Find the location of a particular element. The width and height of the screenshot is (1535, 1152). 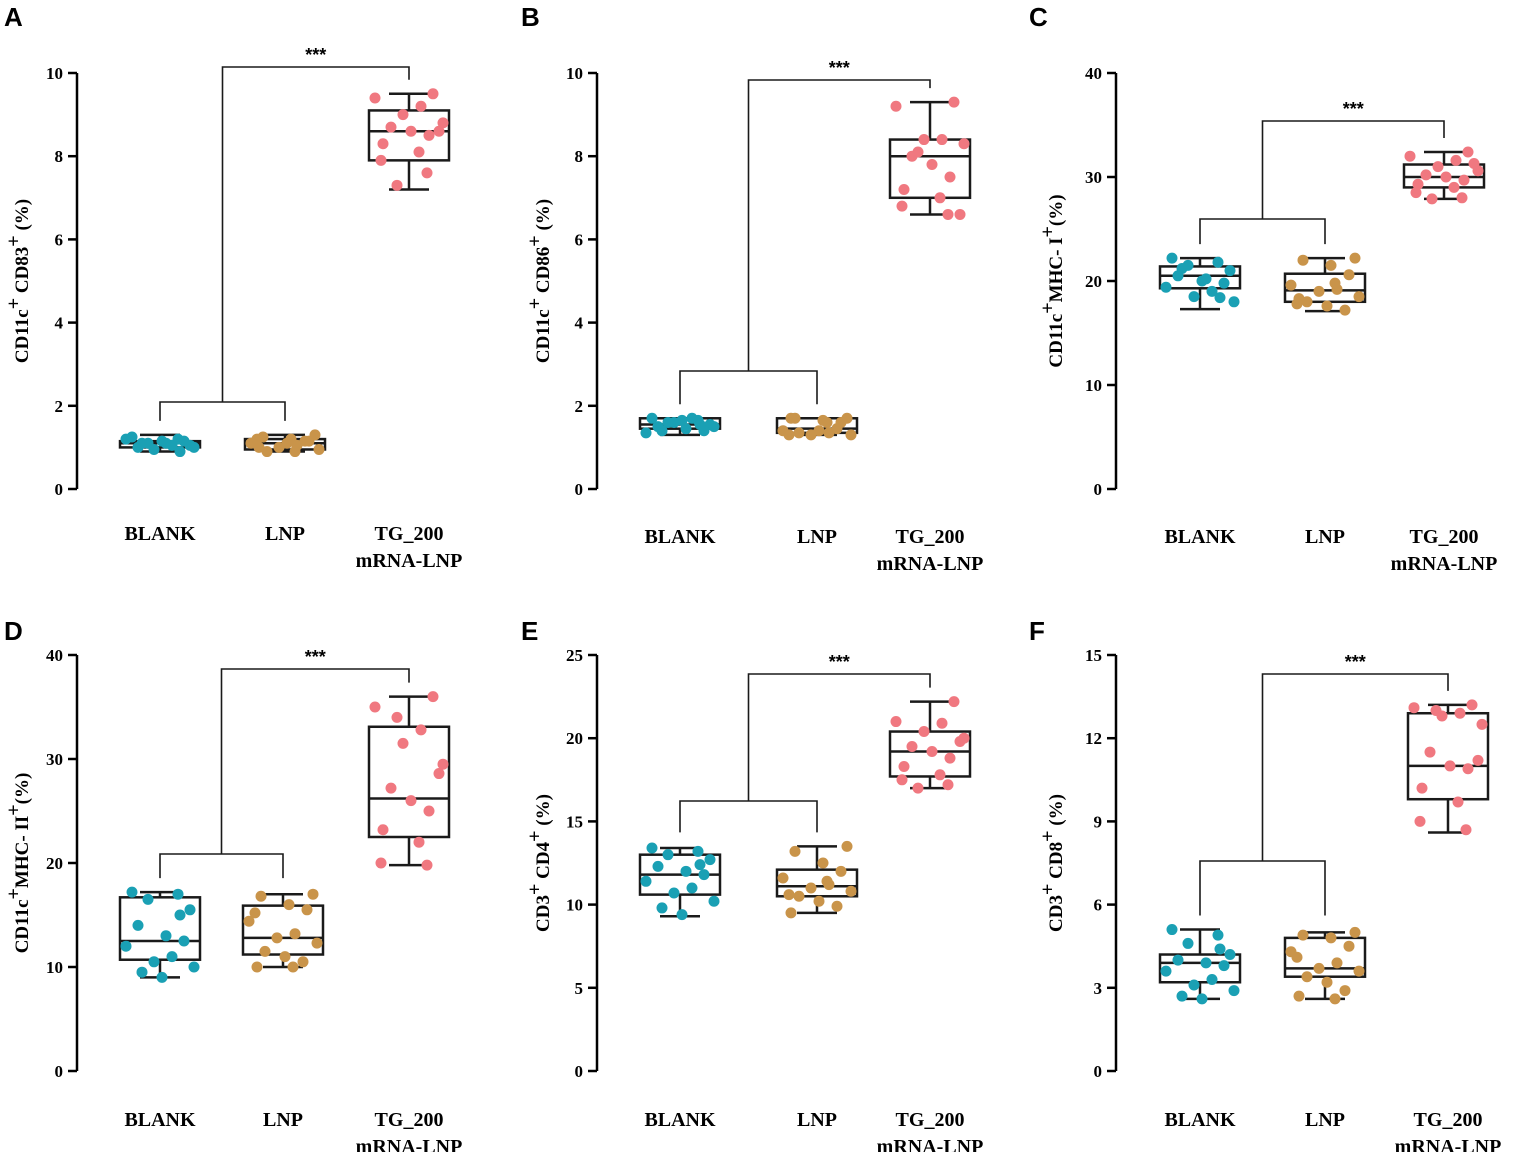

label-part: CD3 is located at coordinates (543, 913).